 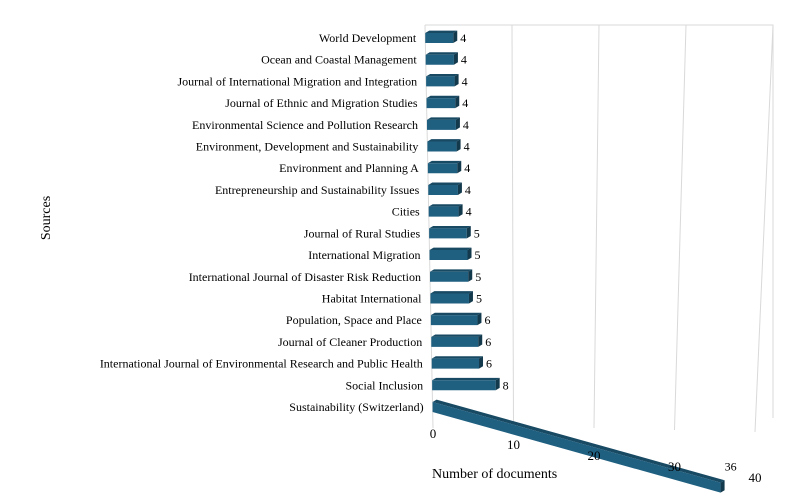 I want to click on x-axis-ticks: 0 10 20 30 40, so click(x=596, y=455).